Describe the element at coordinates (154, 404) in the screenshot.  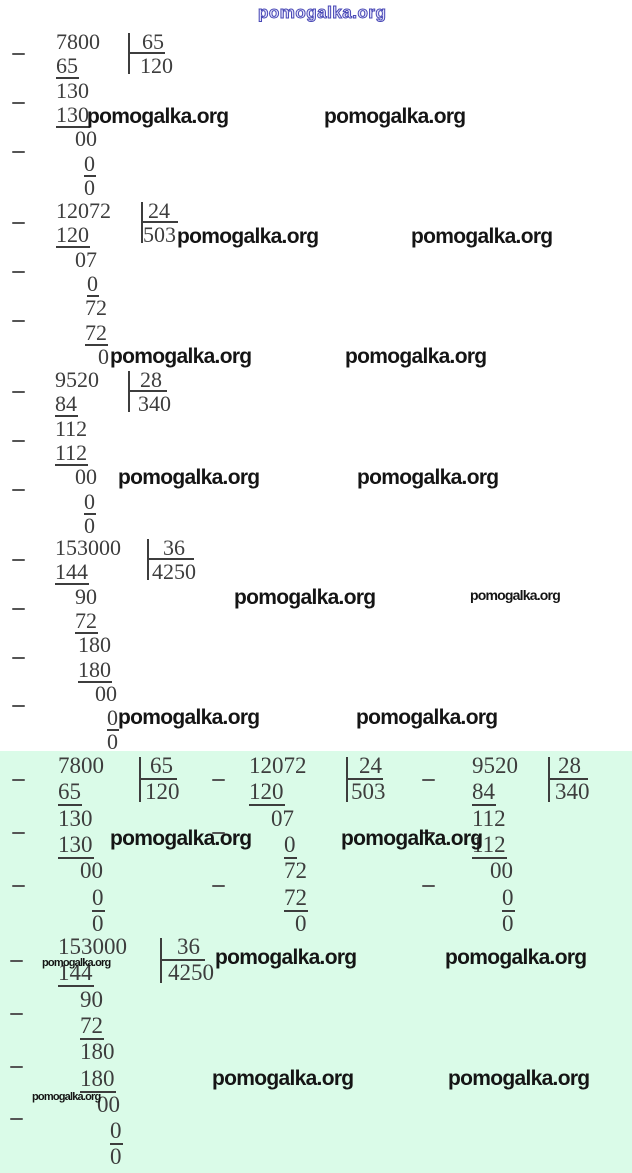
I see `quotient-value: 340` at that location.